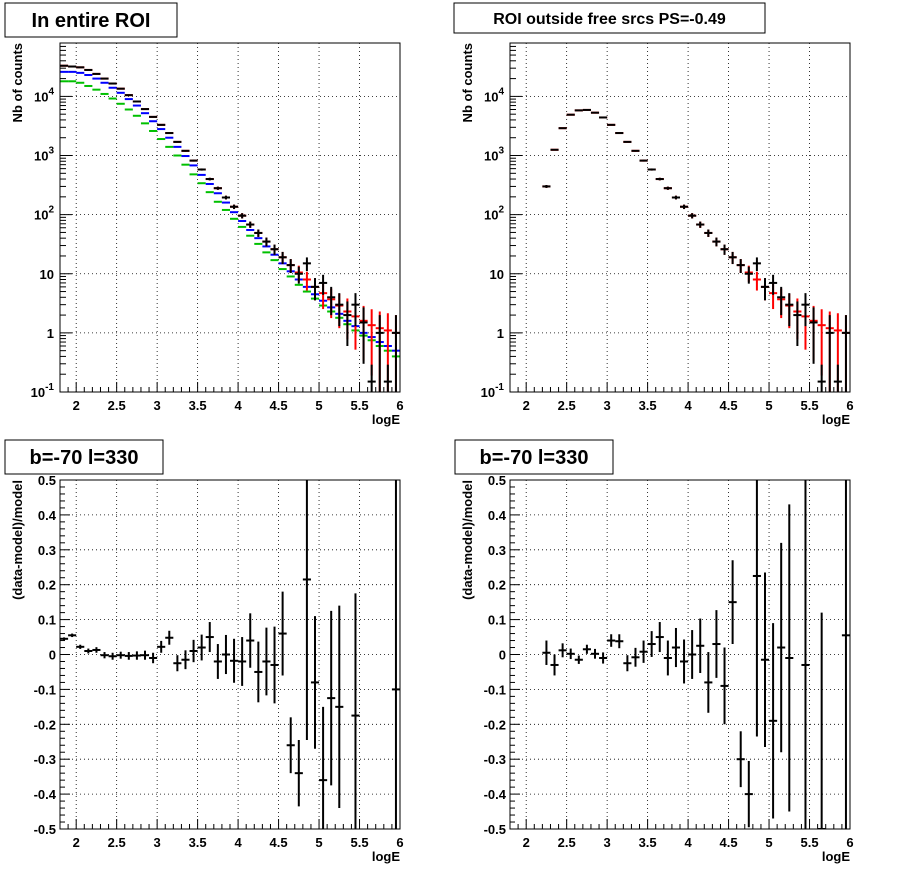  I want to click on y-tick-label: 0, so click(502, 655).